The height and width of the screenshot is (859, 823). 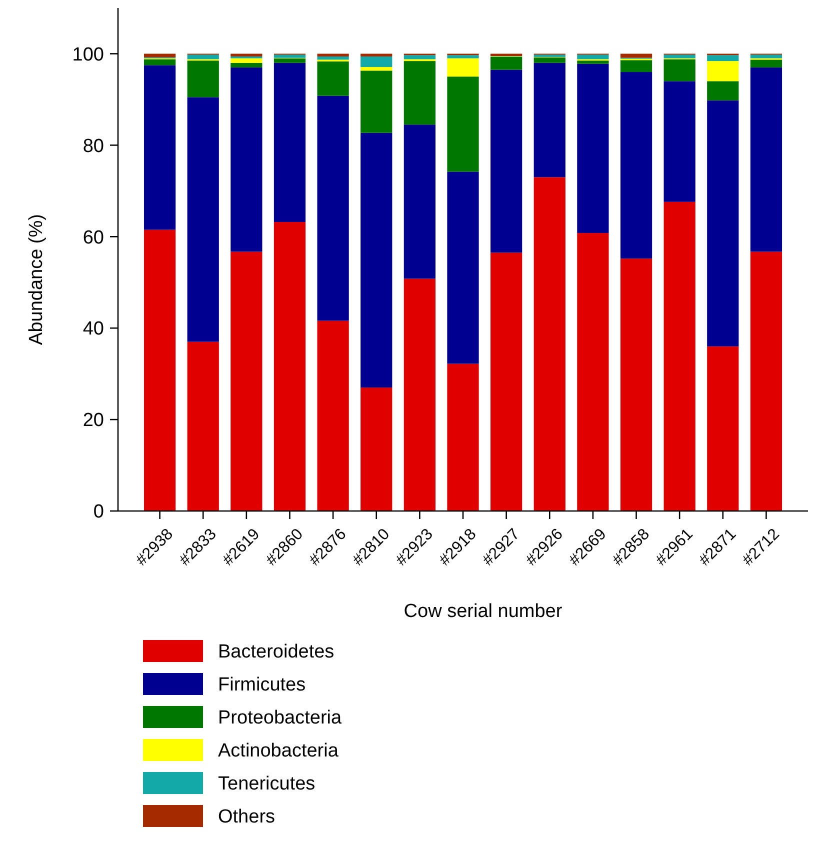 What do you see at coordinates (93, 329) in the screenshot?
I see `y-tick-label: 40` at bounding box center [93, 329].